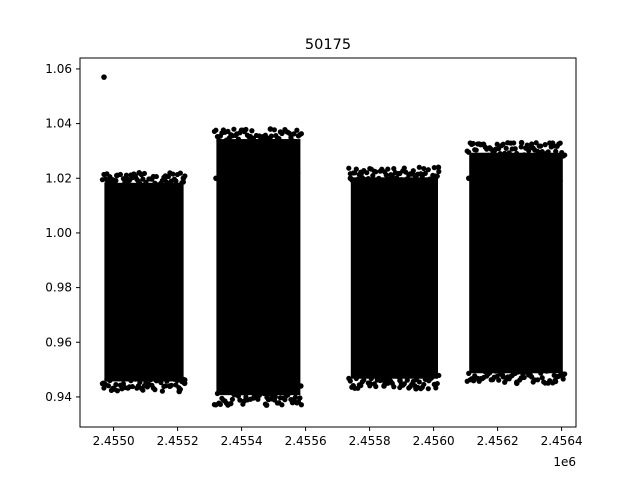 The height and width of the screenshot is (480, 640). I want to click on x-tick-label: 2.4558, so click(370, 441).